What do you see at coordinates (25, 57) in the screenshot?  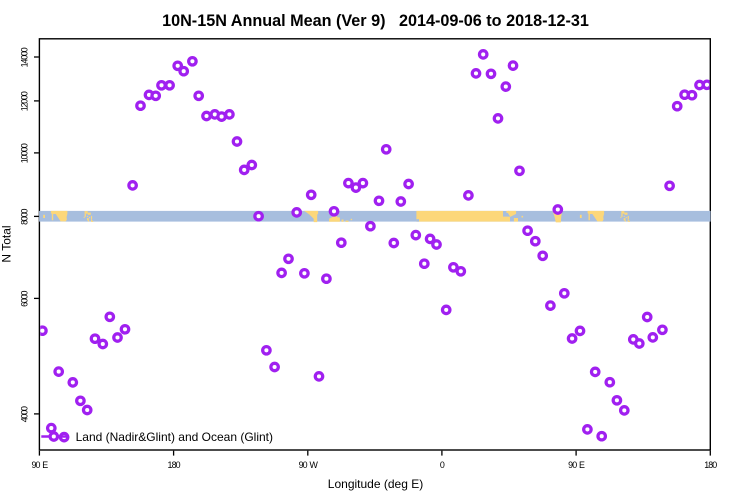 I see `svg-text: 14000` at bounding box center [25, 57].